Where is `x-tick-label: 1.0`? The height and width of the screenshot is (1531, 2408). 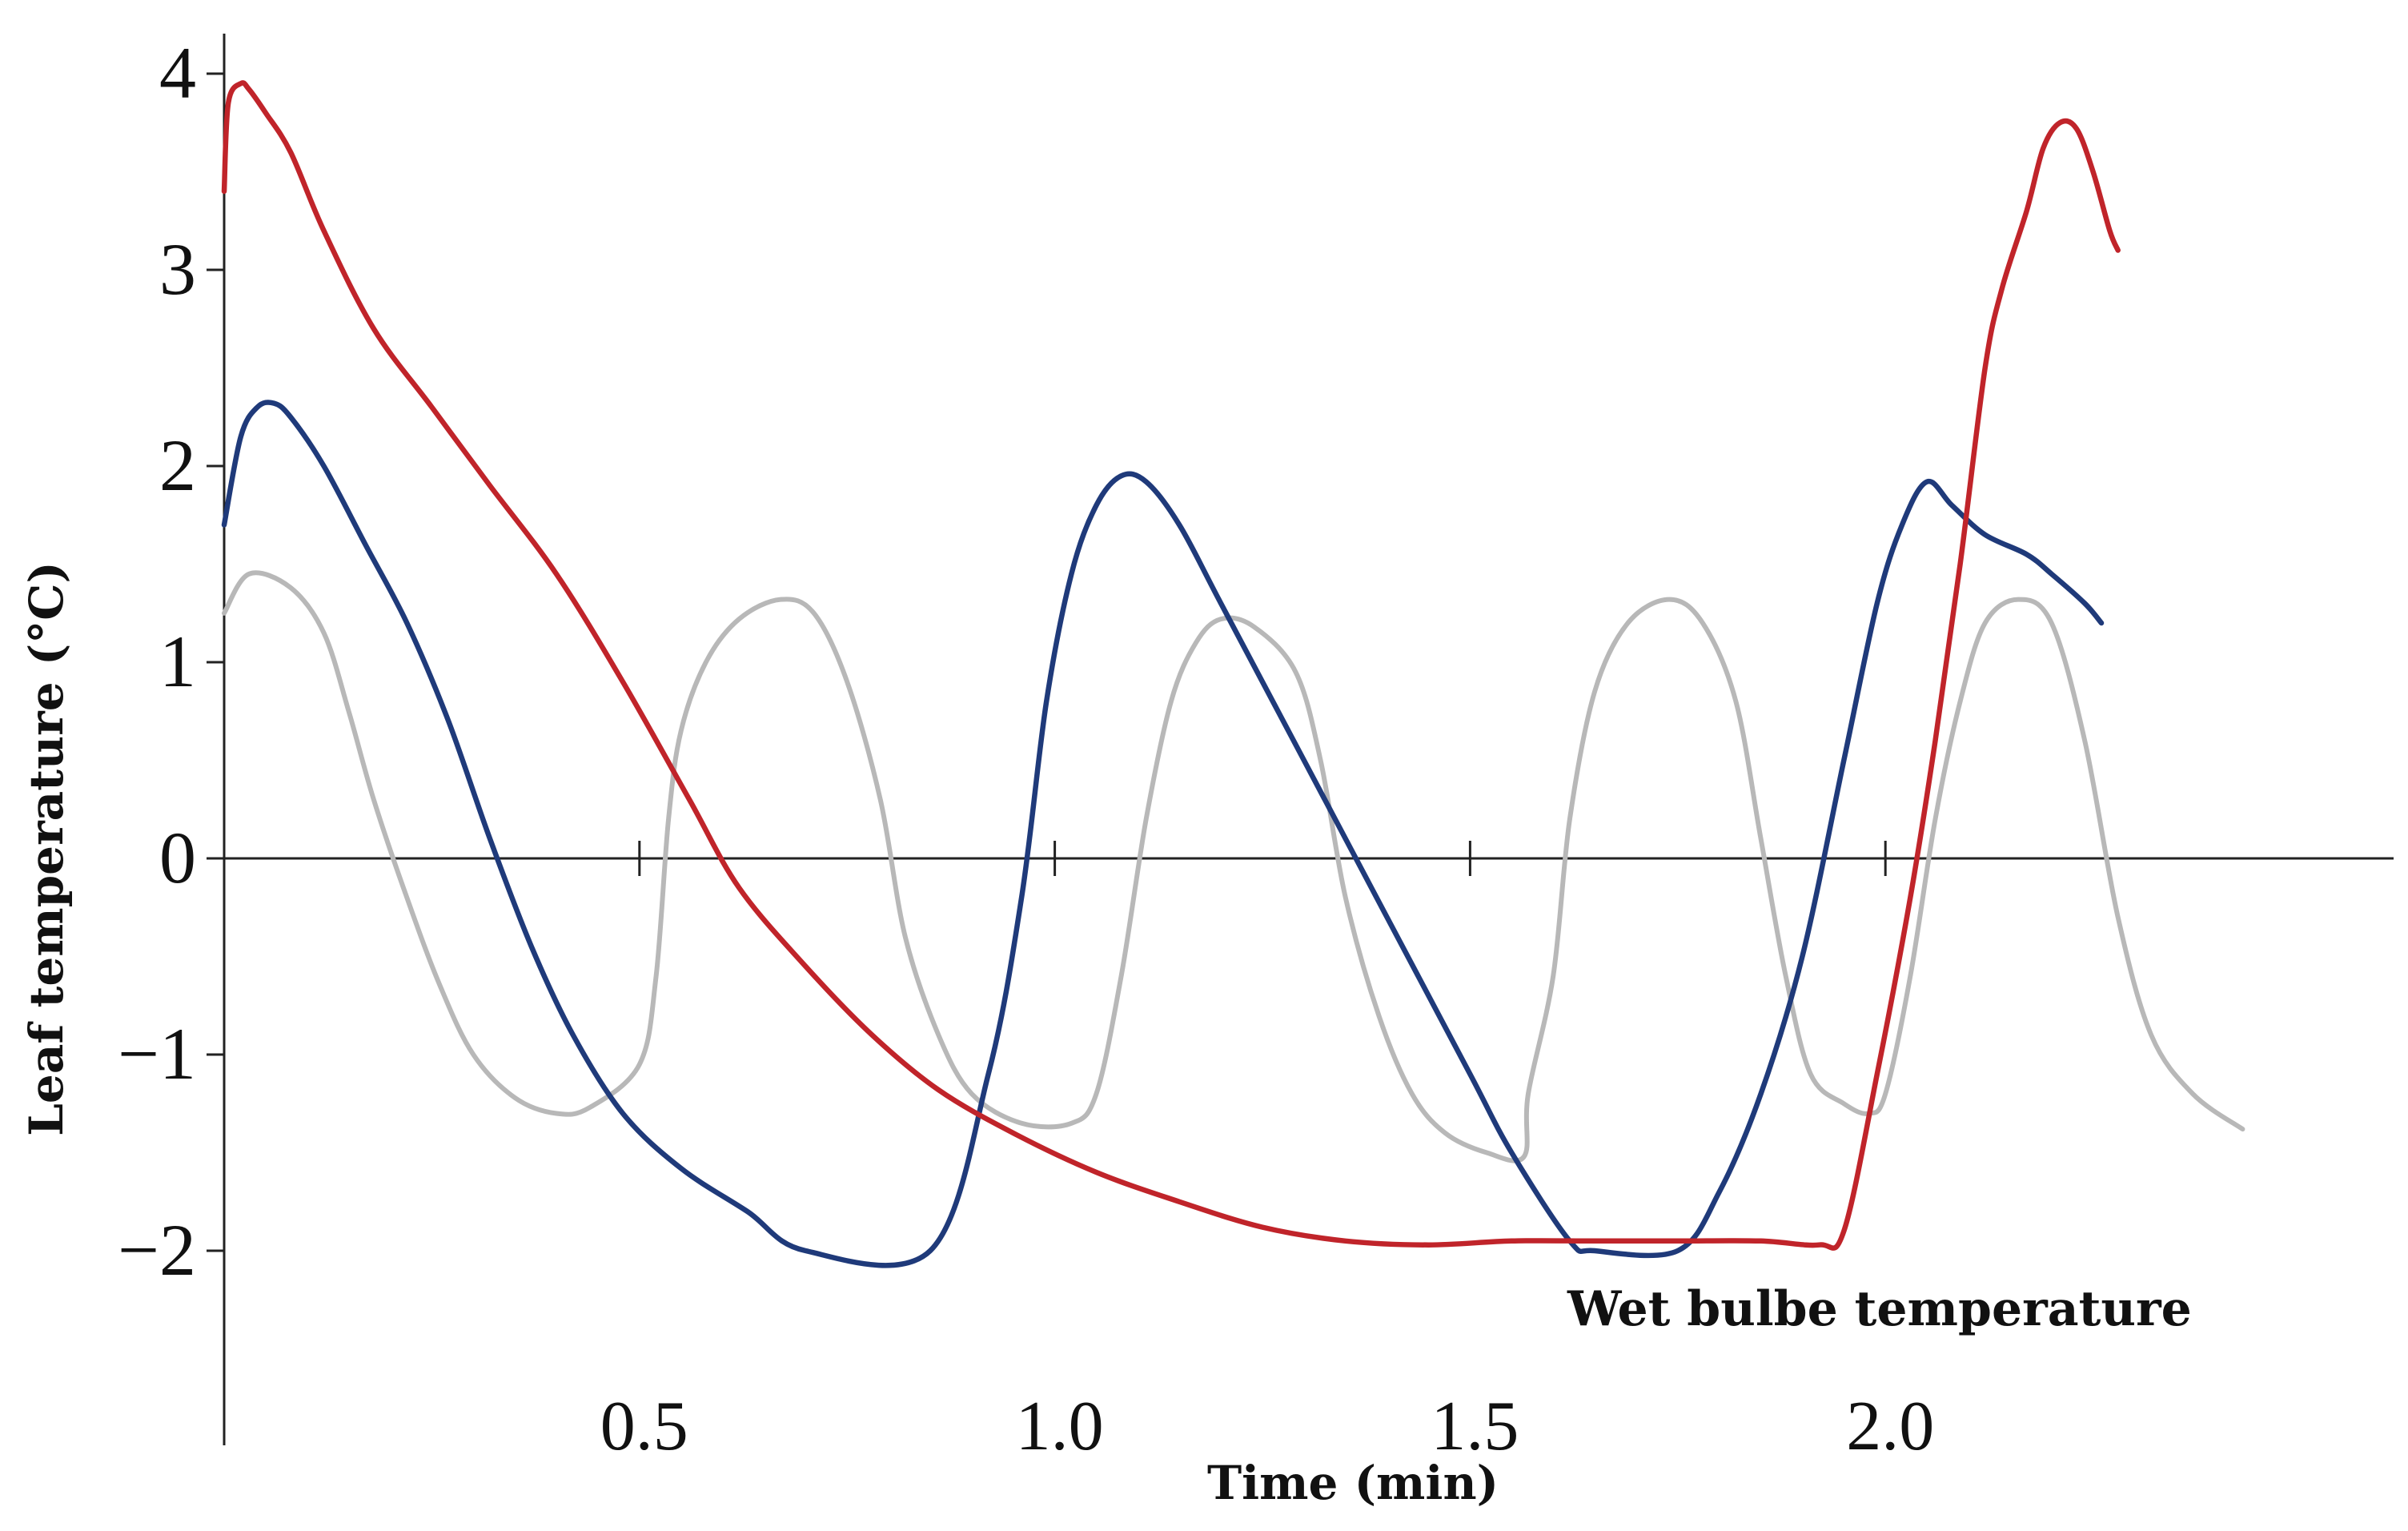 x-tick-label: 1.0 is located at coordinates (1060, 1426).